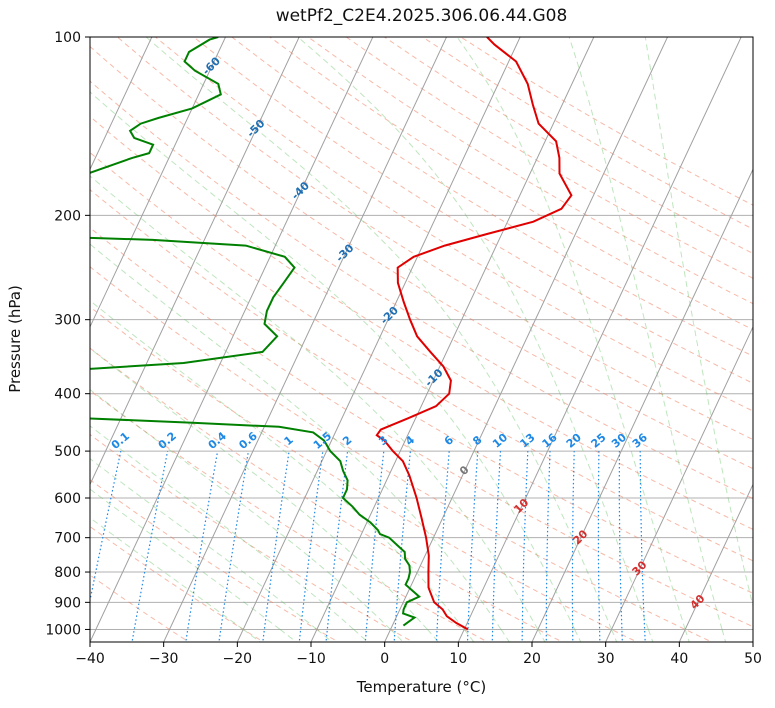 The width and height of the screenshot is (775, 708). What do you see at coordinates (599, 441) in the screenshot?
I see `mixing-ratio-label: 25` at bounding box center [599, 441].